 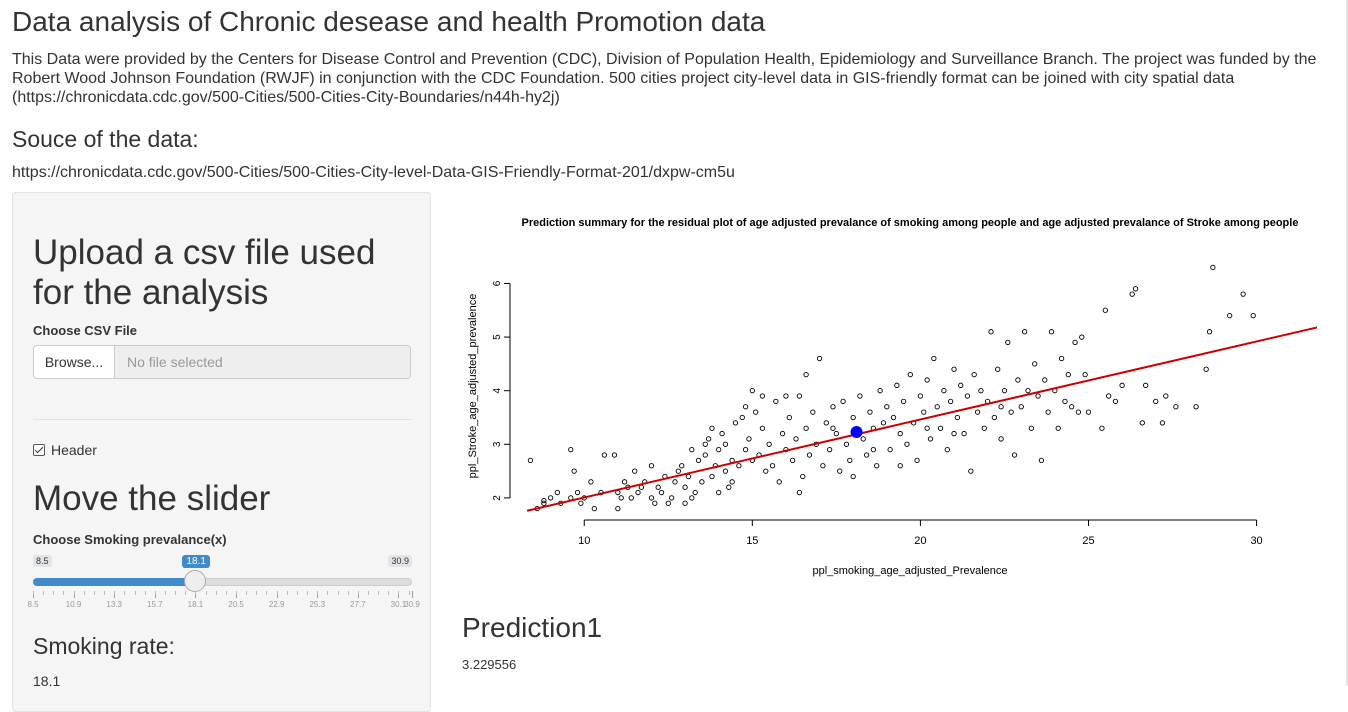 I want to click on slider-min-label: 8.5, so click(x=42, y=561).